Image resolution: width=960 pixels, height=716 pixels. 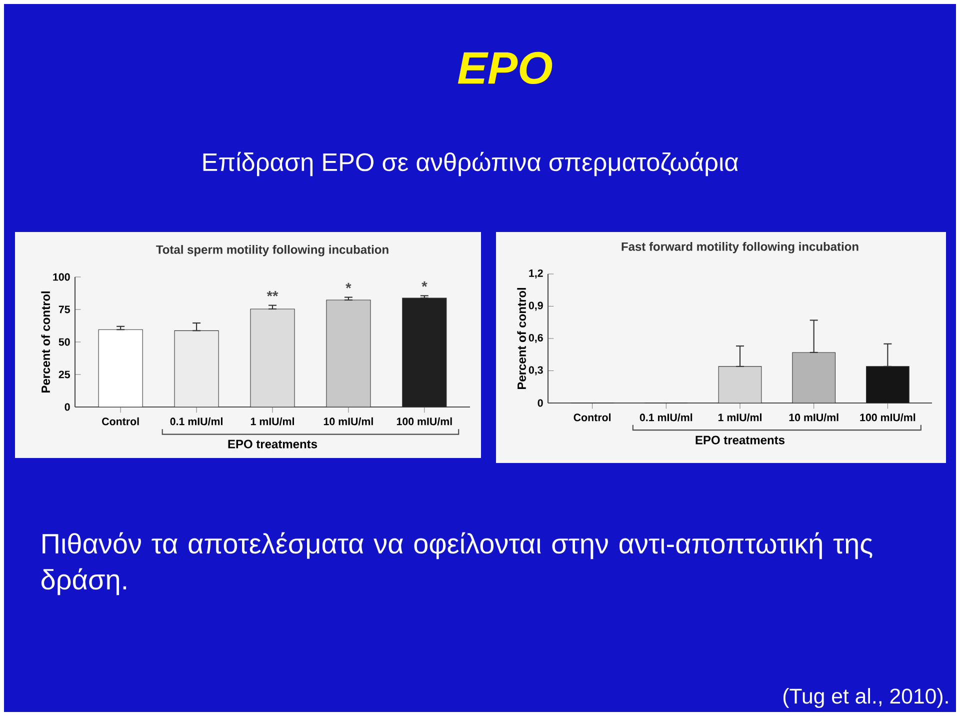 I want to click on text: EPO, so click(x=505, y=68).